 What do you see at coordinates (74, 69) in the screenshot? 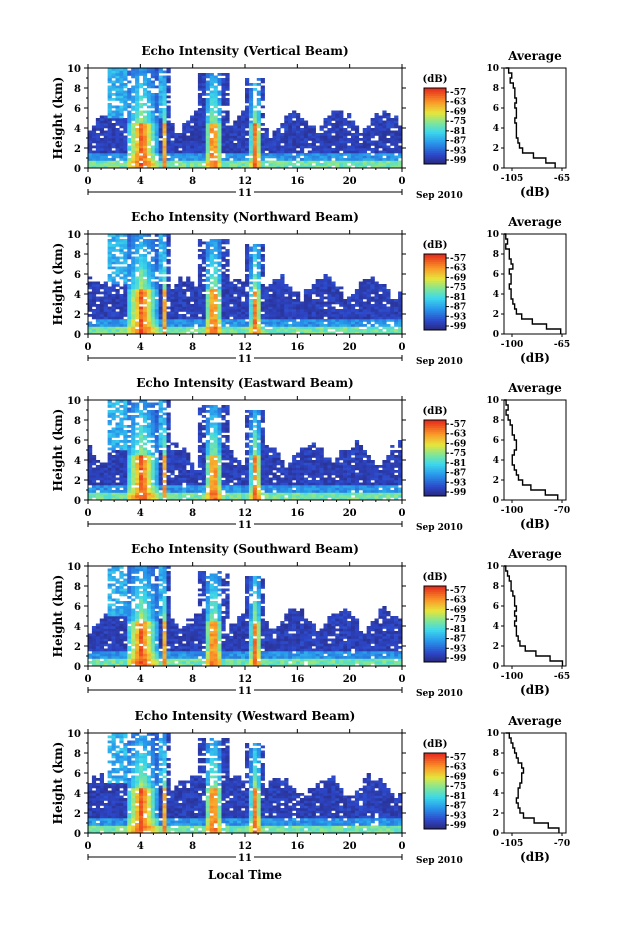
I see `y-tick-label: 10` at bounding box center [74, 69].